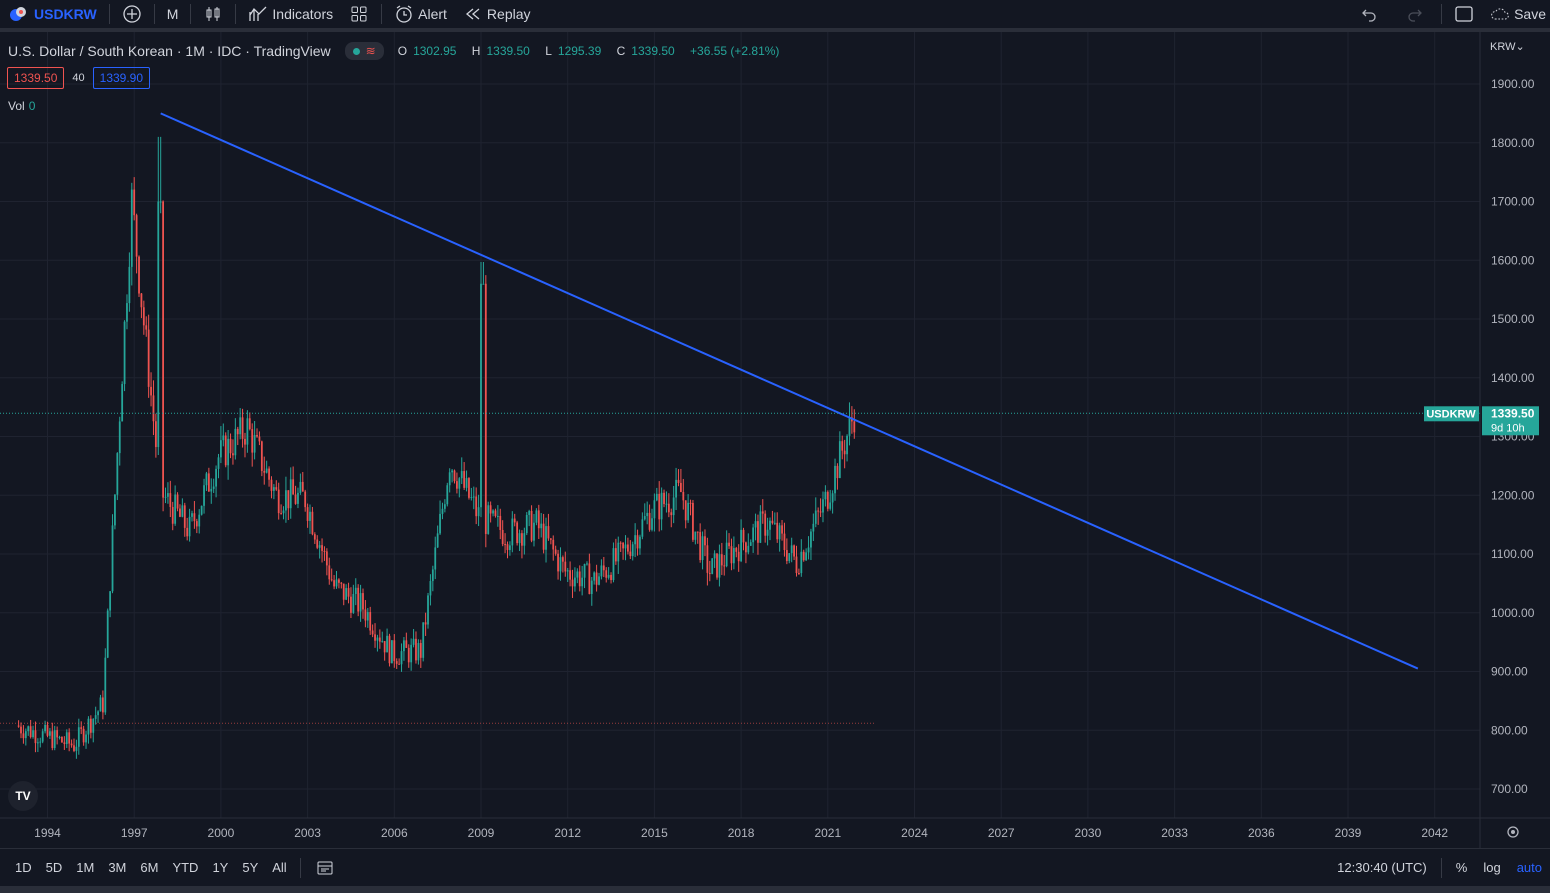 This screenshot has width=1550, height=893. I want to click on time-tick-label: 2015, so click(654, 833).